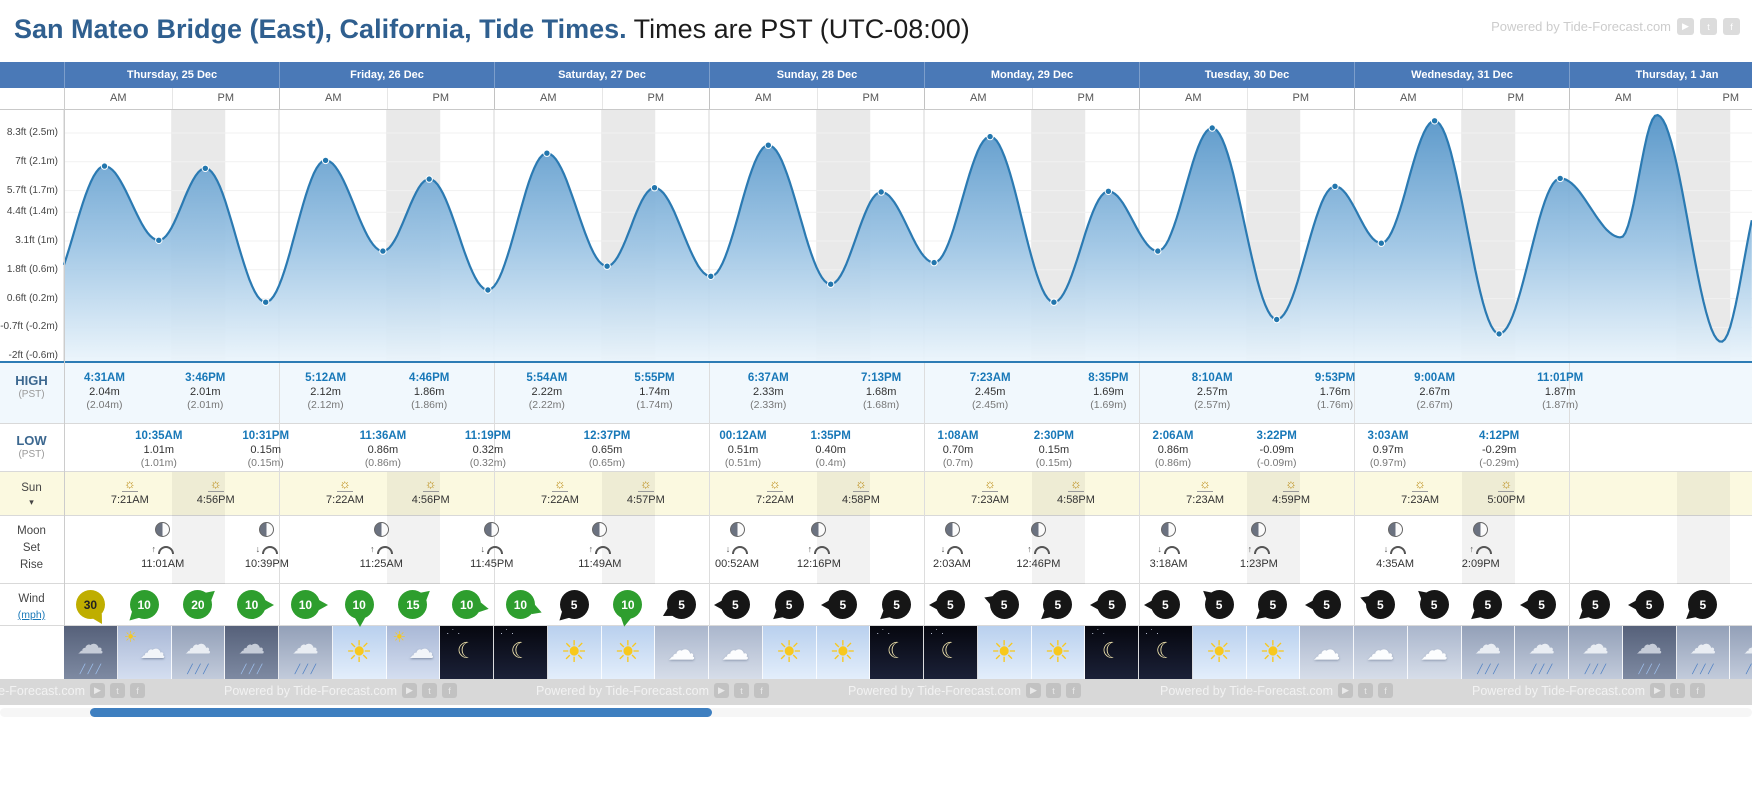 Image resolution: width=1752 pixels, height=787 pixels. I want to click on low-tide-height-alt: (0.15m), so click(1053, 463).